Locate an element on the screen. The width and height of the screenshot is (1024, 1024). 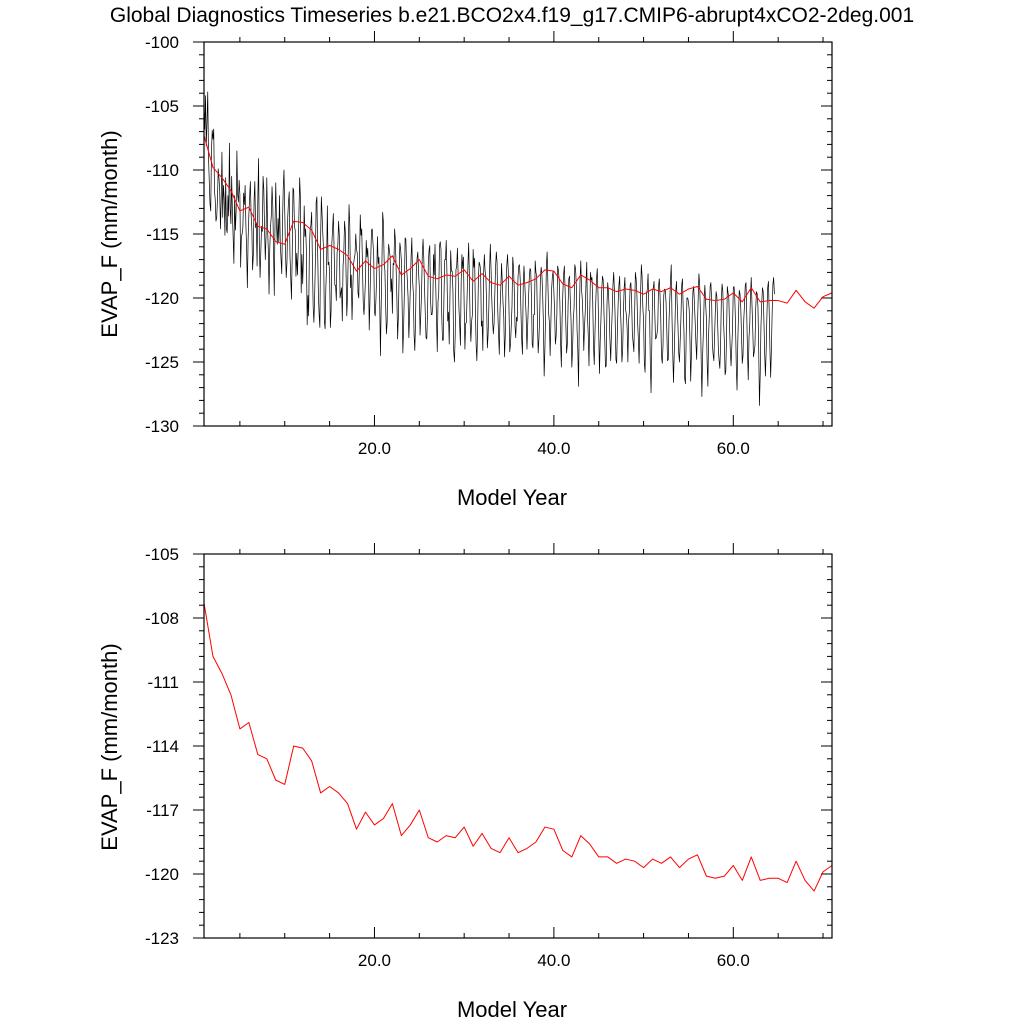
top-y-tick-label: -130 is located at coordinates (162, 426).